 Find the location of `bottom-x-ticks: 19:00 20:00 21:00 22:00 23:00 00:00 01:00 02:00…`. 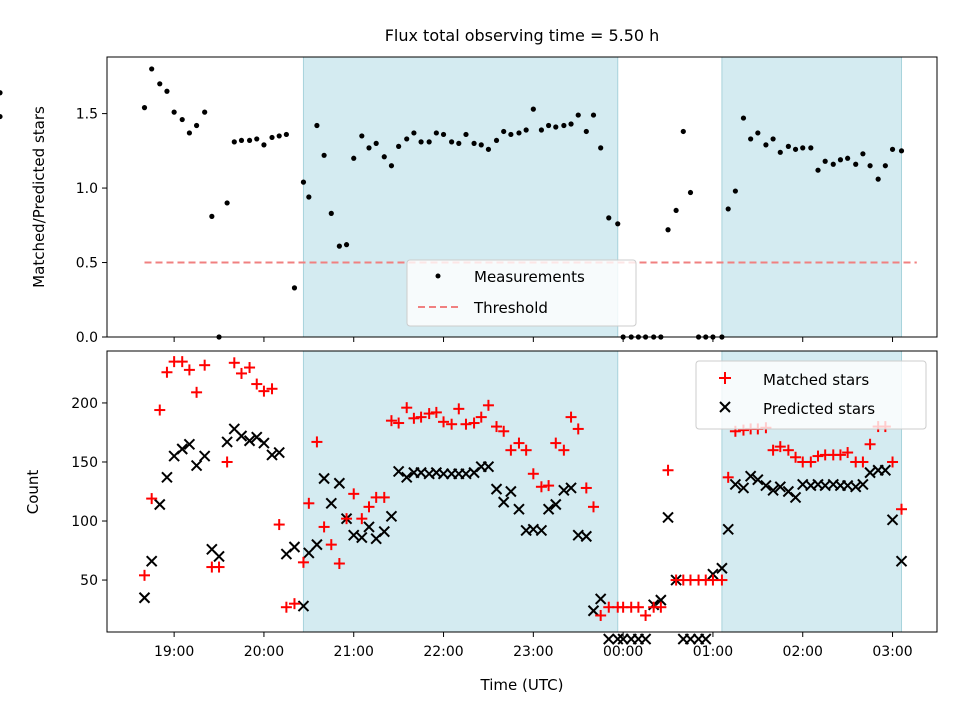

bottom-x-ticks: 19:00 20:00 21:00 22:00 23:00 00:00 01:00 02:00… is located at coordinates (533, 646).